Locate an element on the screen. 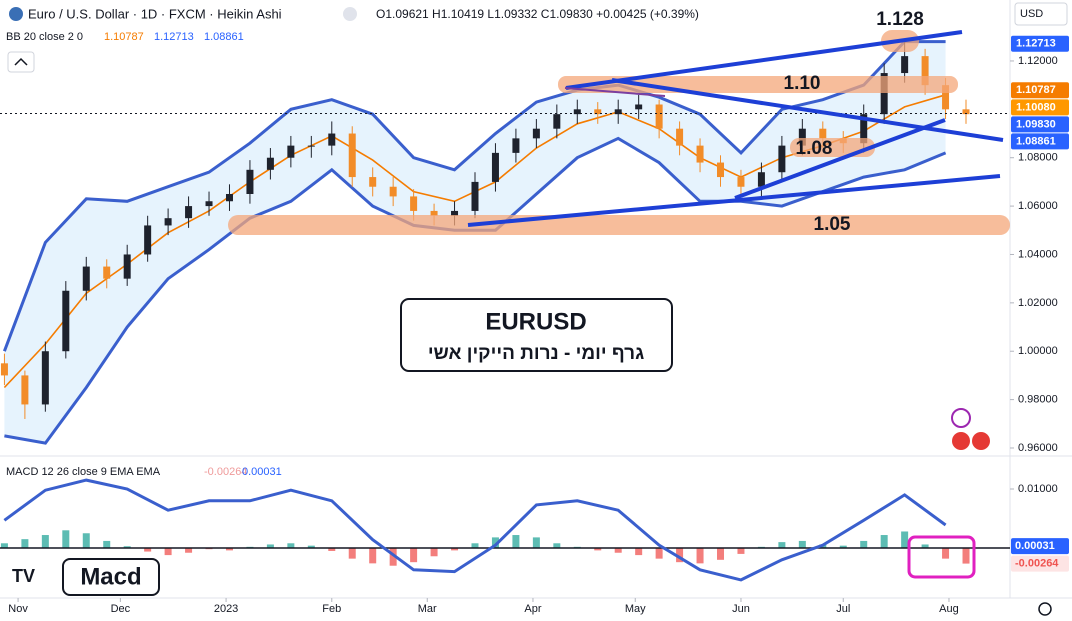  x-tick-label: Feb is located at coordinates (331, 609).